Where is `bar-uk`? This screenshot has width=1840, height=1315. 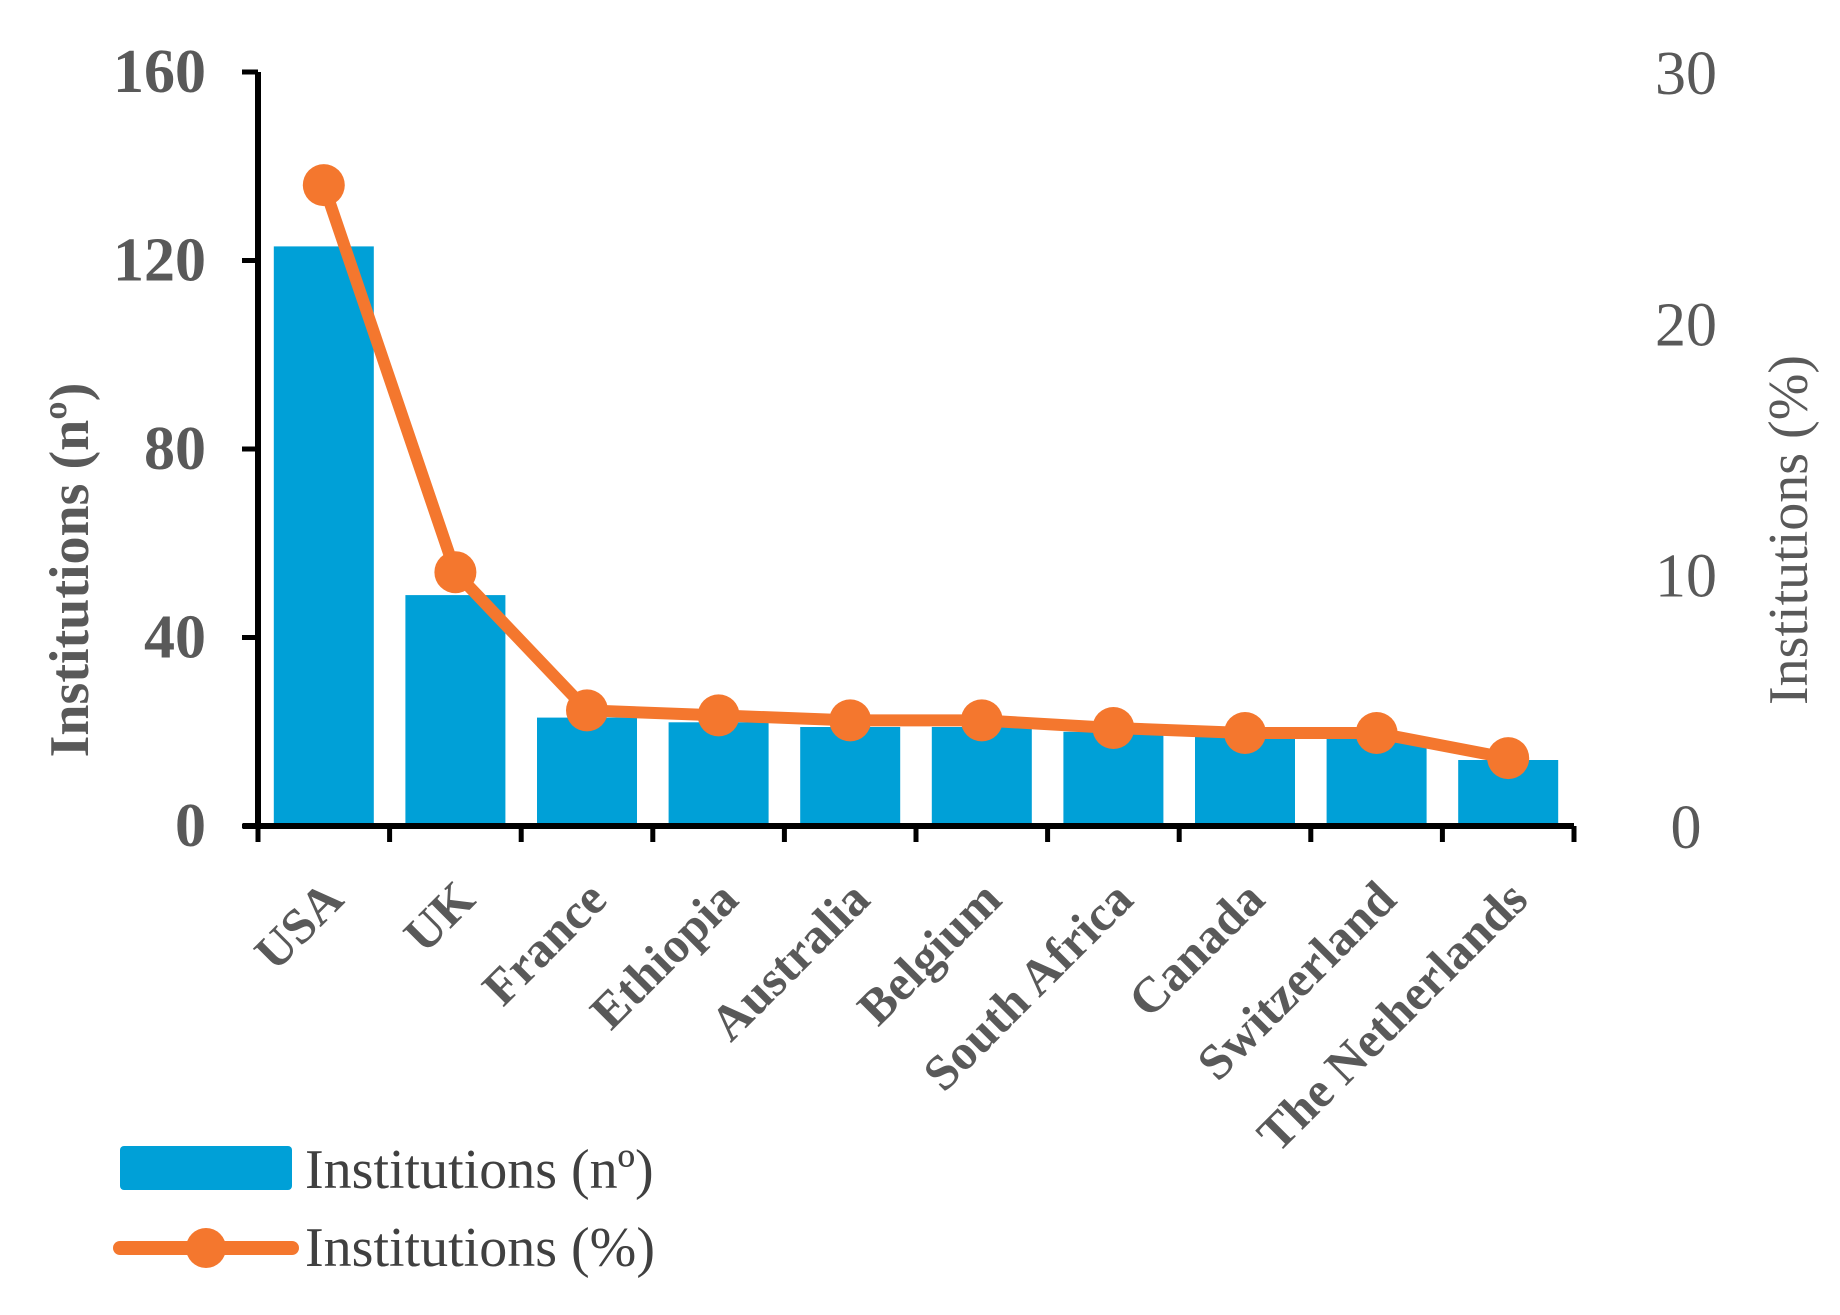 bar-uk is located at coordinates (455, 710).